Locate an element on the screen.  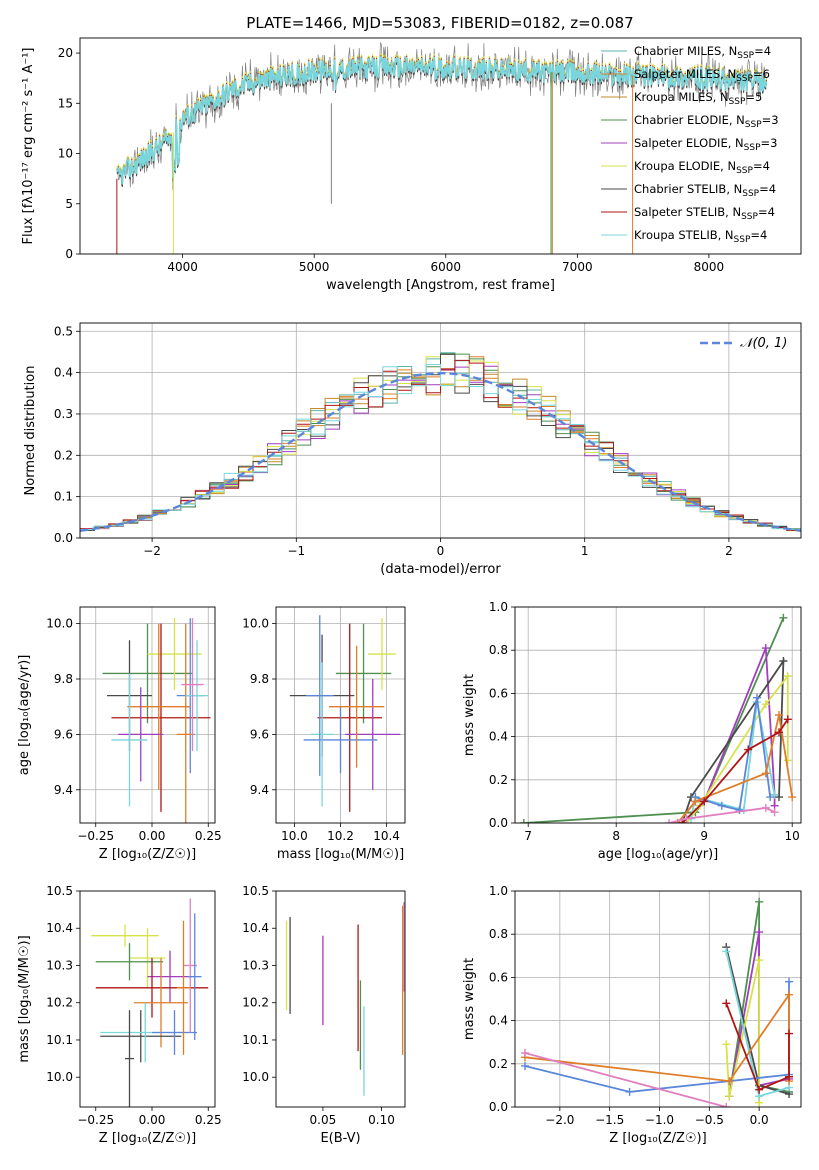
x-tick-label: 10 is located at coordinates (792, 836).